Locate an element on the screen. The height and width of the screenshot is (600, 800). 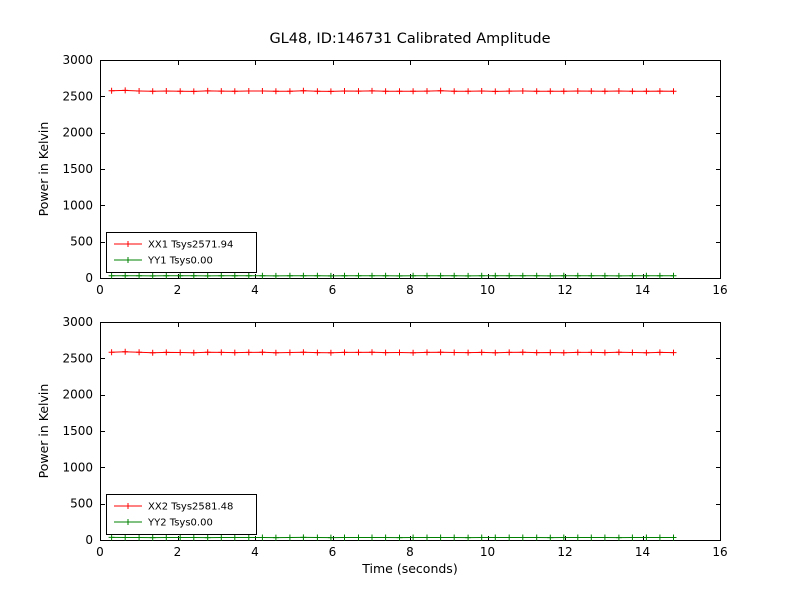
series-markers-xx1 is located at coordinates (392, 91).